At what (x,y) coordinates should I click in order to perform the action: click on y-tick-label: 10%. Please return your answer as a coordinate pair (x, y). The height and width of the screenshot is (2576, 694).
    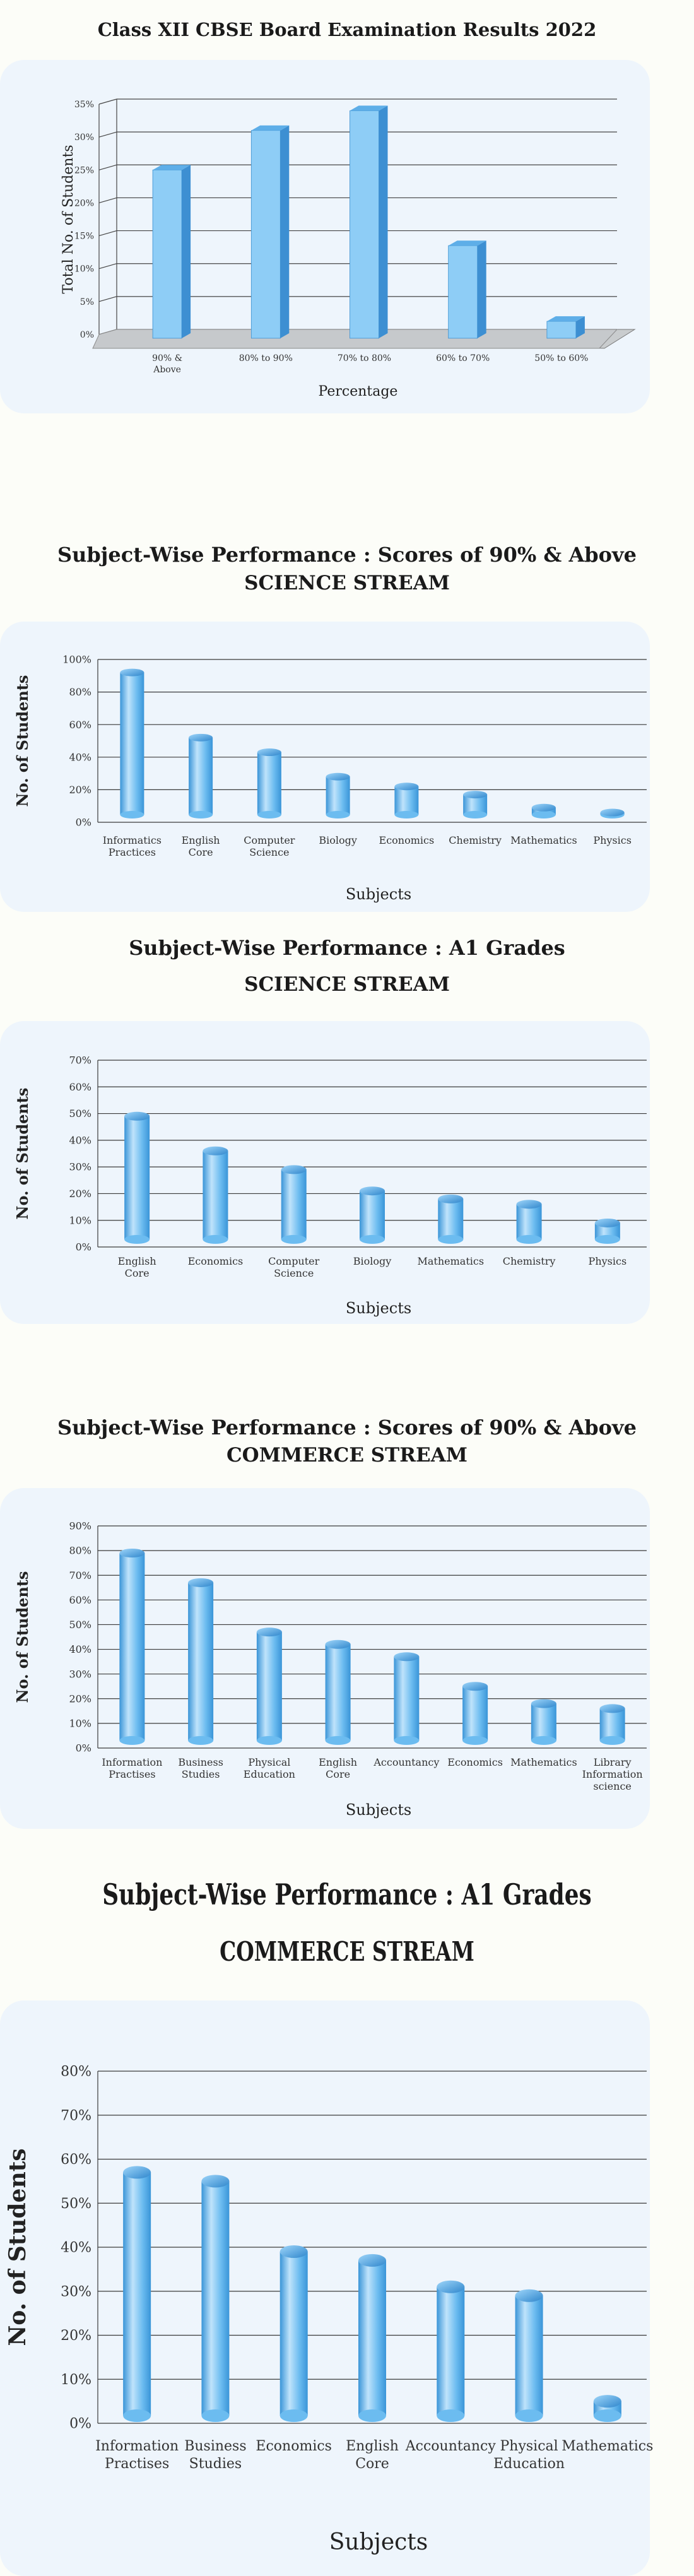
    Looking at the image, I should click on (80, 1220).